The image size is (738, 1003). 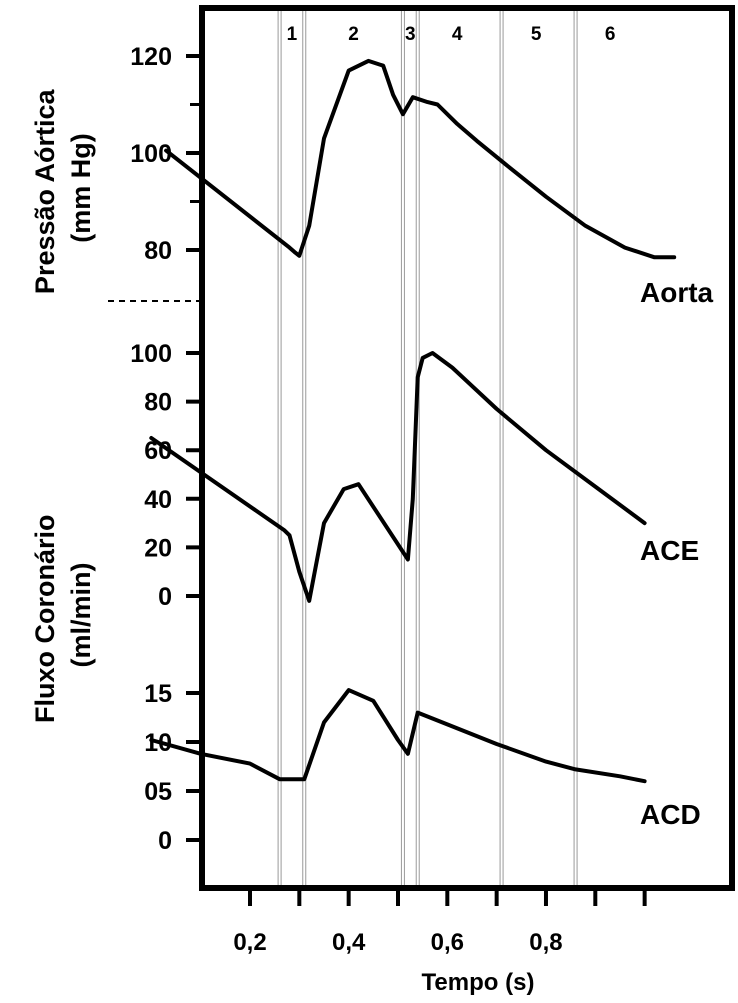 I want to click on series-name-acd: ACD, so click(x=670, y=814).